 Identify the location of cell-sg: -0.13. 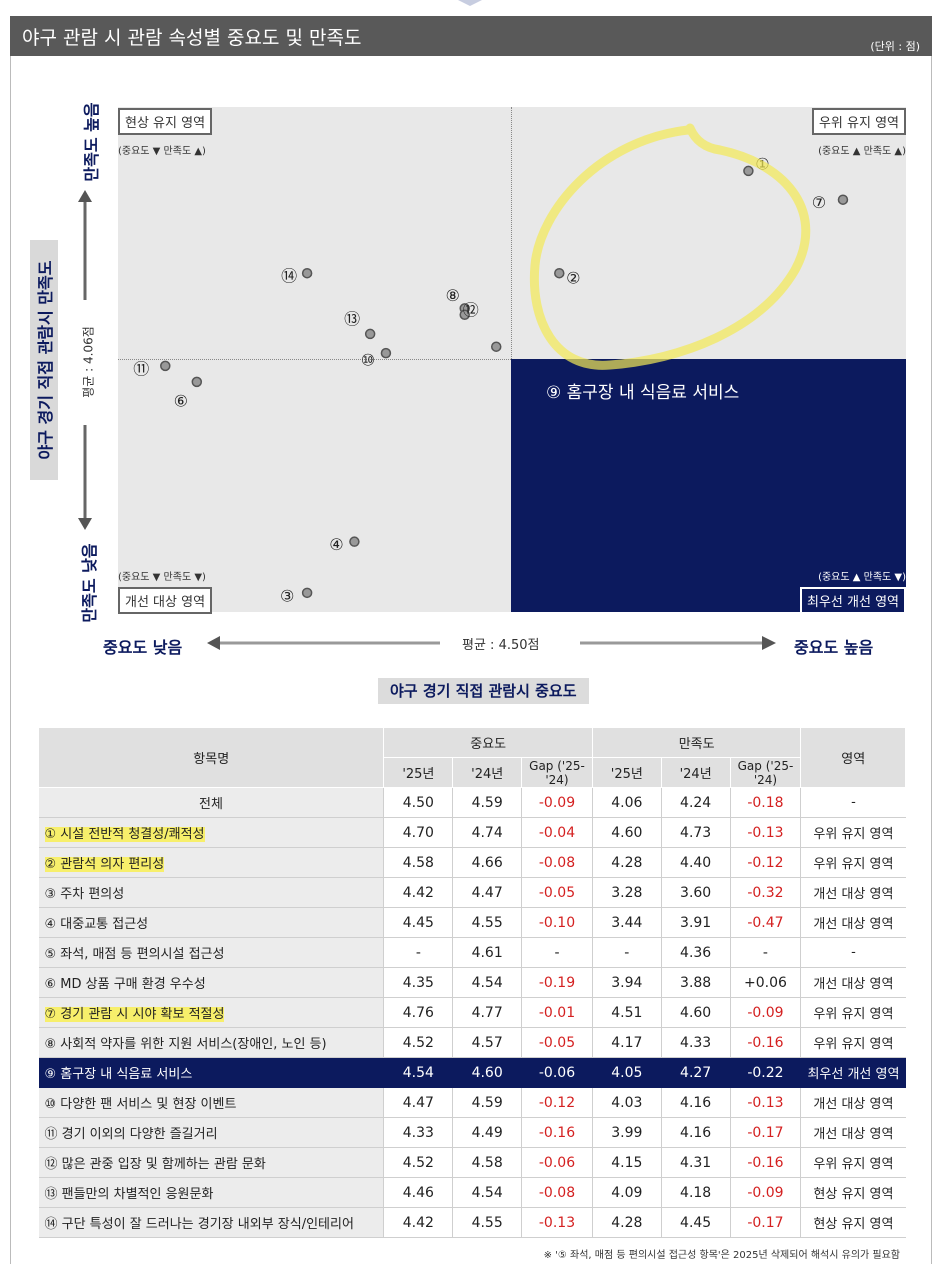
(765, 832).